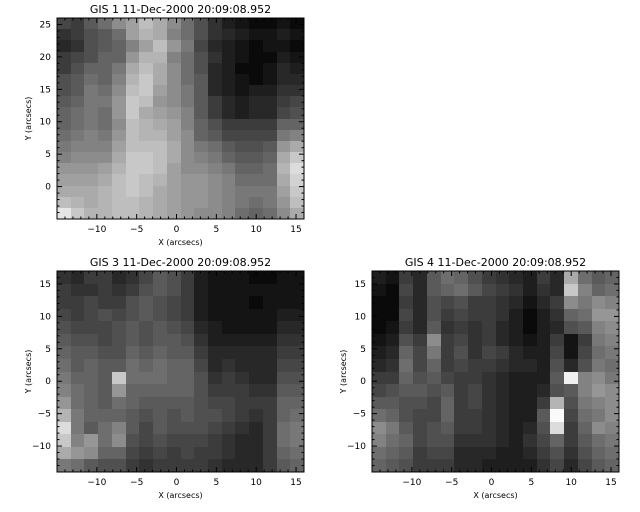 This screenshot has height=512, width=640. Describe the element at coordinates (256, 230) in the screenshot. I see `x-tick-label: 10` at that location.